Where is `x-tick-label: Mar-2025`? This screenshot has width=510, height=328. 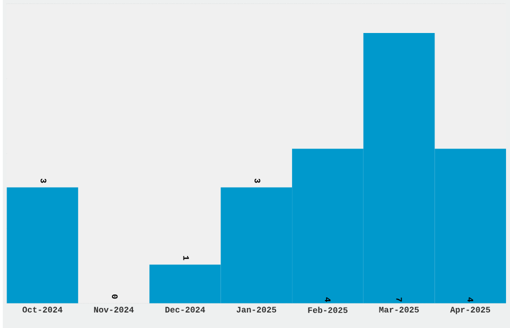
x-tick-label: Mar-2025 is located at coordinates (399, 309).